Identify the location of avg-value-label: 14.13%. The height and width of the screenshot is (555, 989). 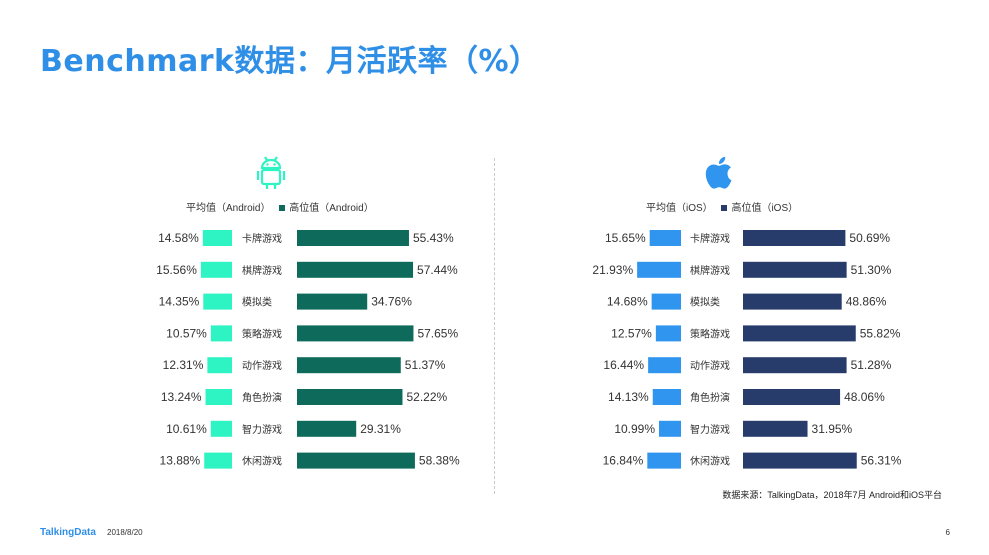
(628, 397).